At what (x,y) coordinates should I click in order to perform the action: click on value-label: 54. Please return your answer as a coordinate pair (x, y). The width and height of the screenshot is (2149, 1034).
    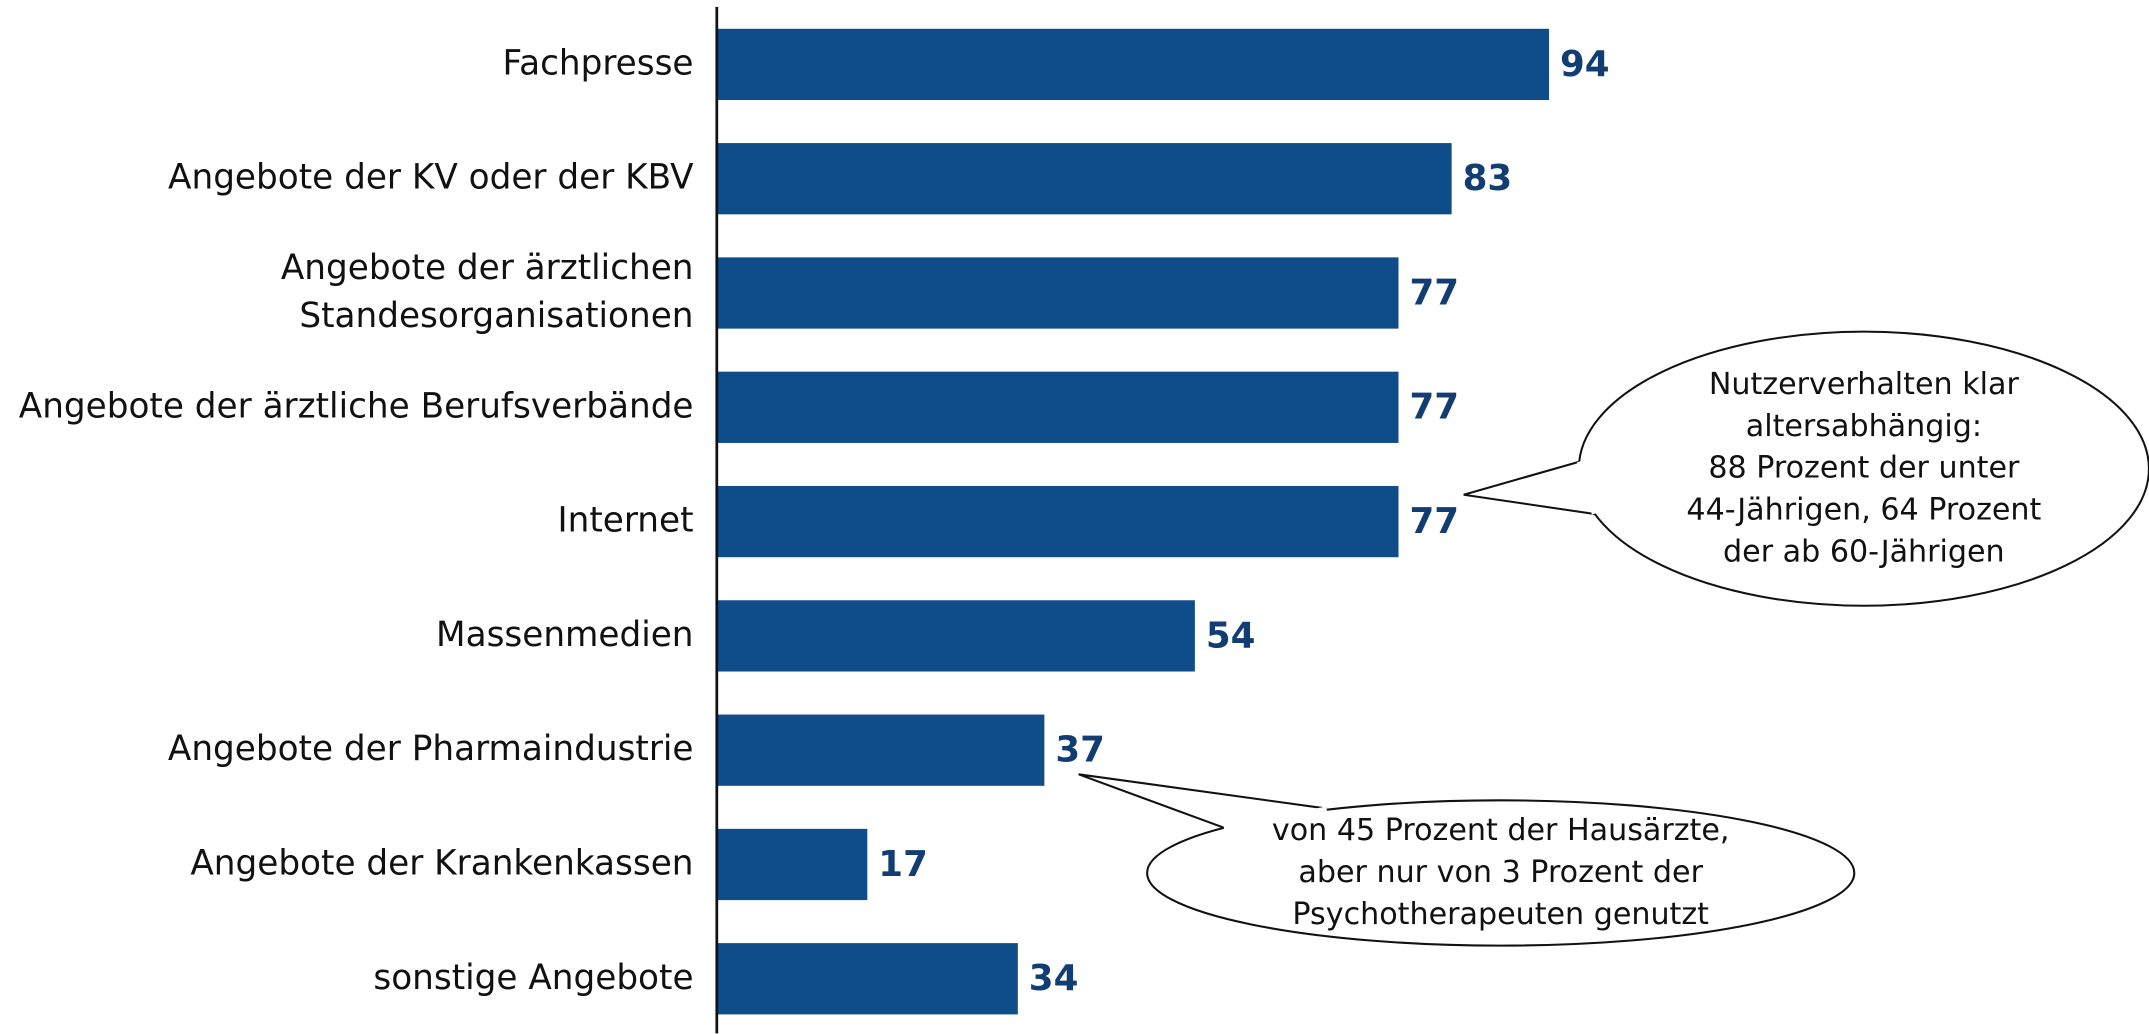
    Looking at the image, I should click on (1231, 635).